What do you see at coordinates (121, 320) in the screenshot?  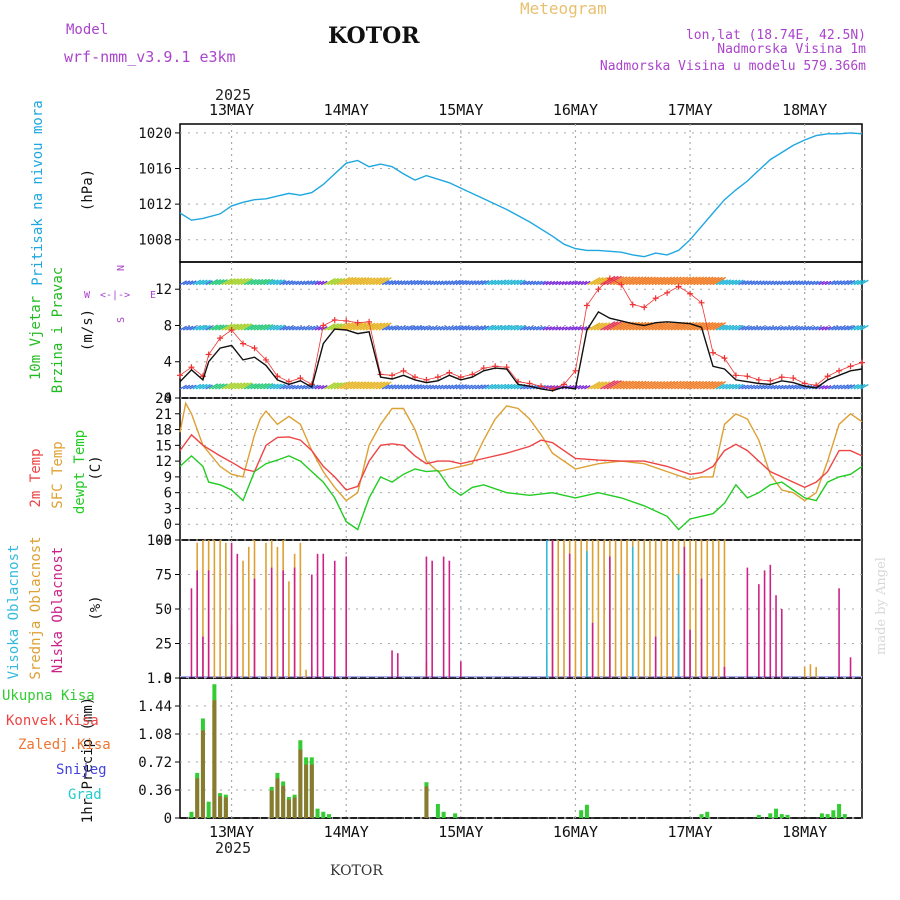 I see `compass-s: S` at bounding box center [121, 320].